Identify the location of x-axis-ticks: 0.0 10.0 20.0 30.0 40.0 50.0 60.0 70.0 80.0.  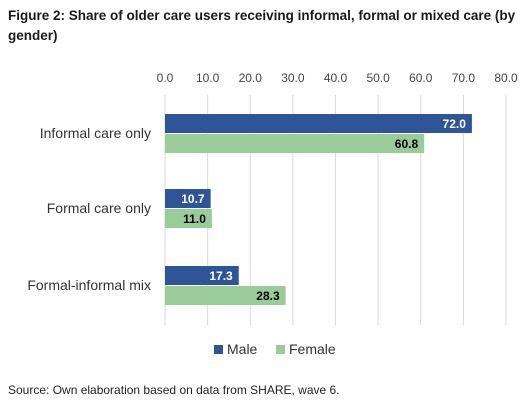
(337, 78).